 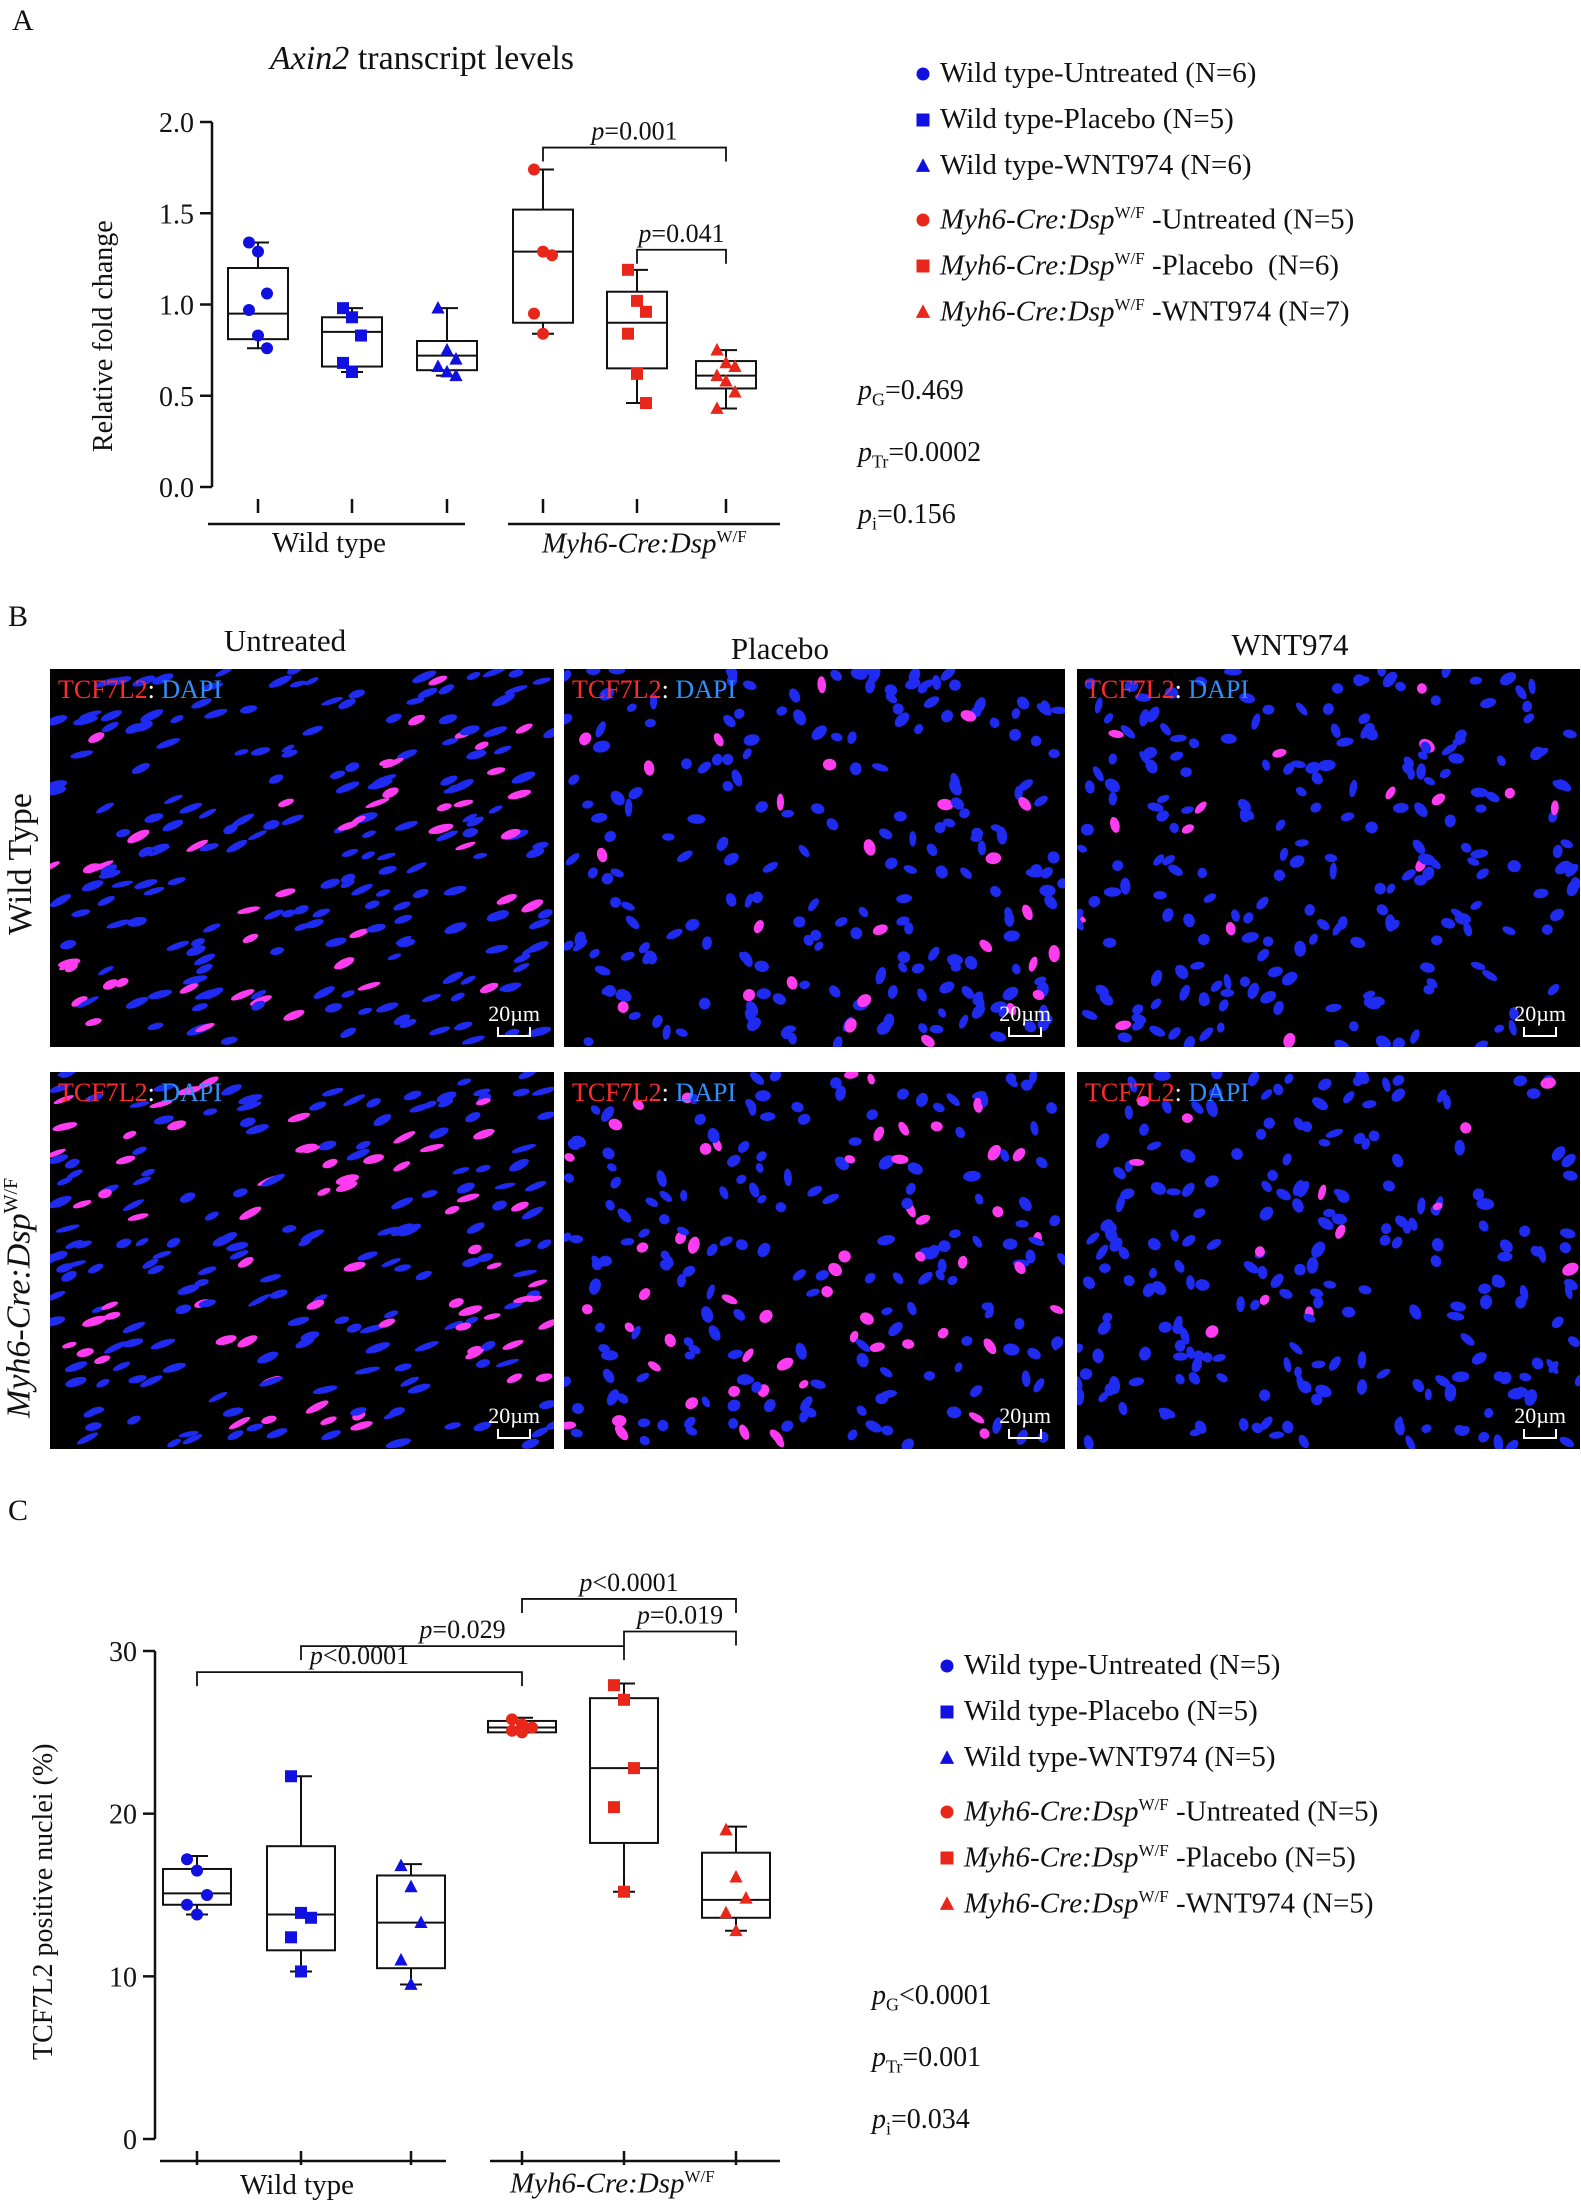 I want to click on scale-bar-label: 20µm, so click(x=514, y=1013).